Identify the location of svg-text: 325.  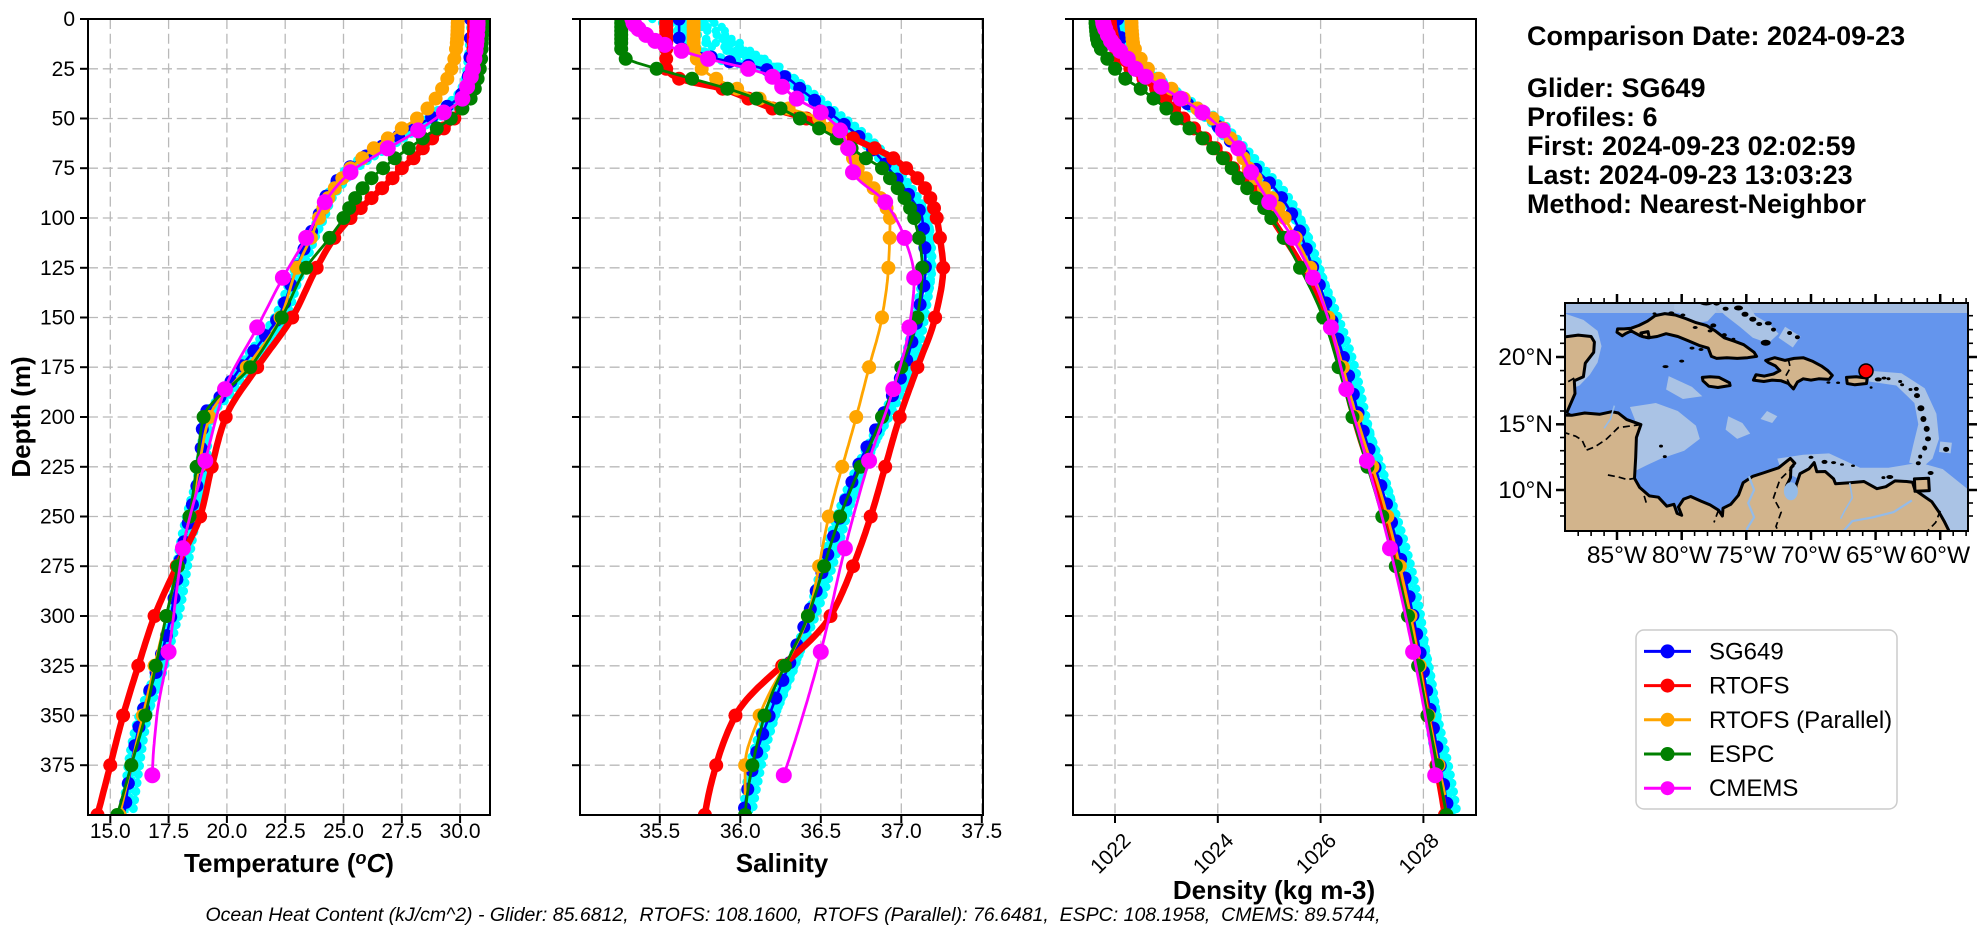
(57, 666).